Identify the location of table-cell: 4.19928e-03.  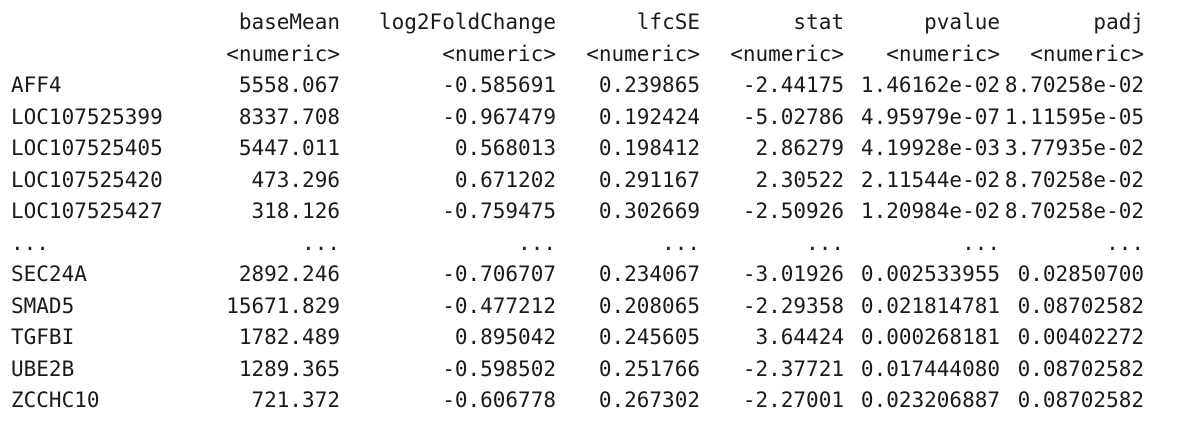
(930, 148).